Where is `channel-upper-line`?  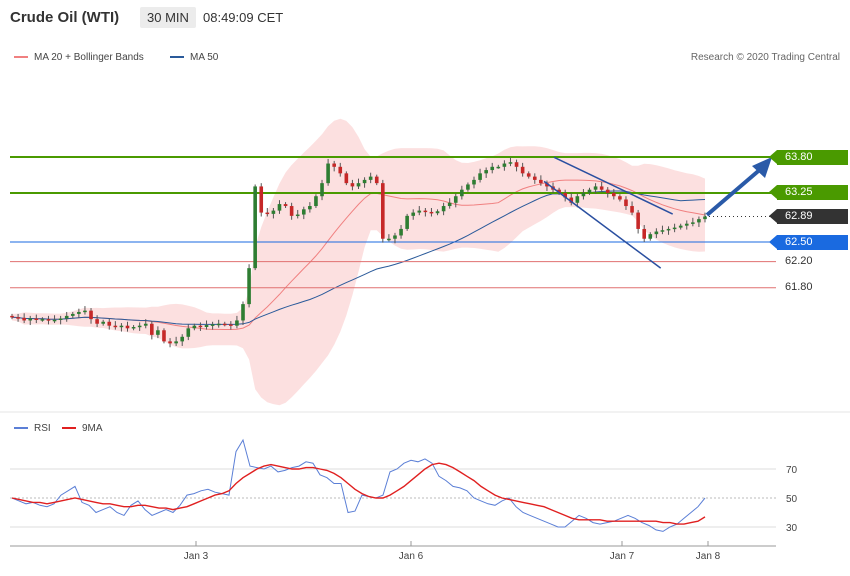 channel-upper-line is located at coordinates (613, 185).